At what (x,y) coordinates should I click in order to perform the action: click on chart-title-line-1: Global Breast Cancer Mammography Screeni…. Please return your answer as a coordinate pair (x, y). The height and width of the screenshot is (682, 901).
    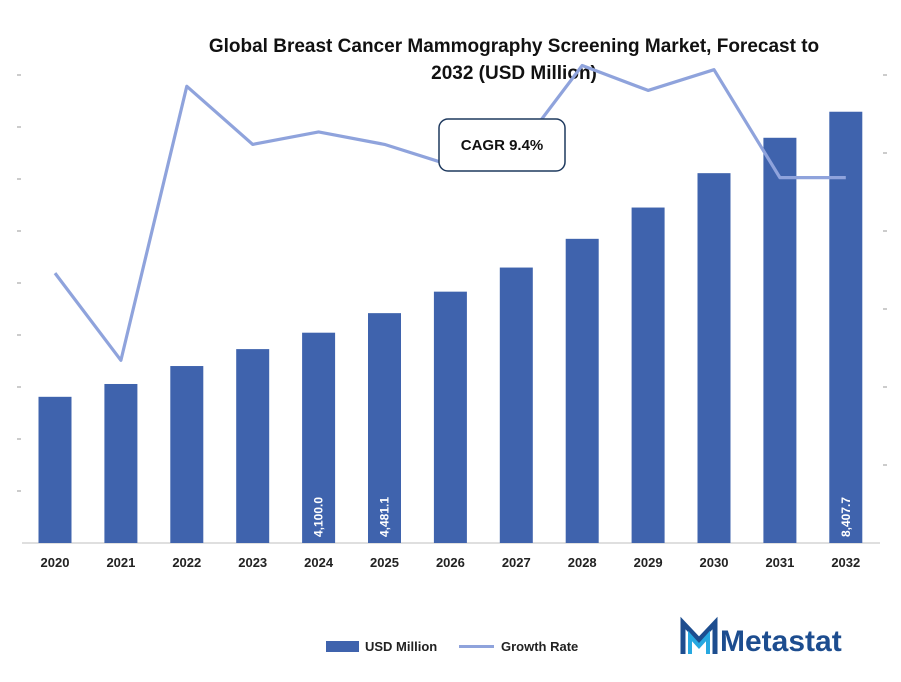
    Looking at the image, I should click on (514, 46).